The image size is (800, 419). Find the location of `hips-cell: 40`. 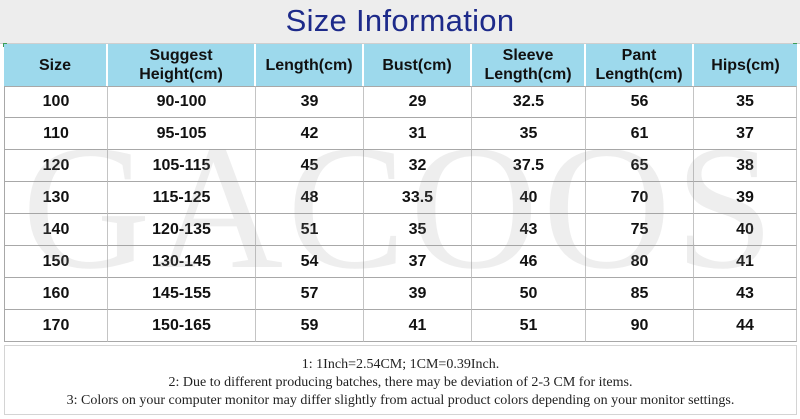

hips-cell: 40 is located at coordinates (745, 230).